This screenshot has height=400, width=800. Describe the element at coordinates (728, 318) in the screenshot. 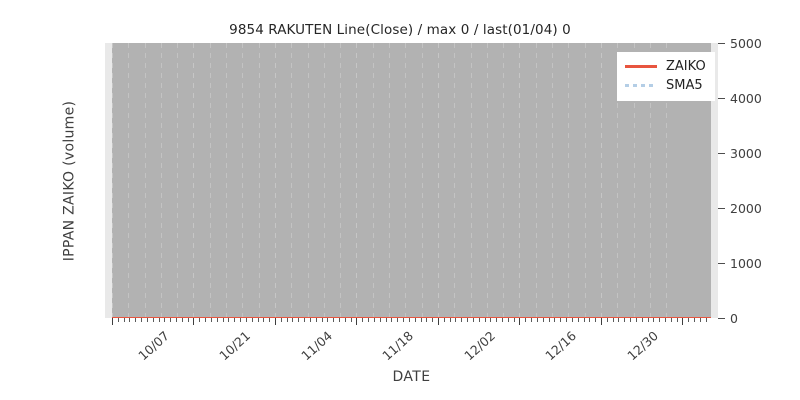

I see `y-axis-tick: 0` at that location.